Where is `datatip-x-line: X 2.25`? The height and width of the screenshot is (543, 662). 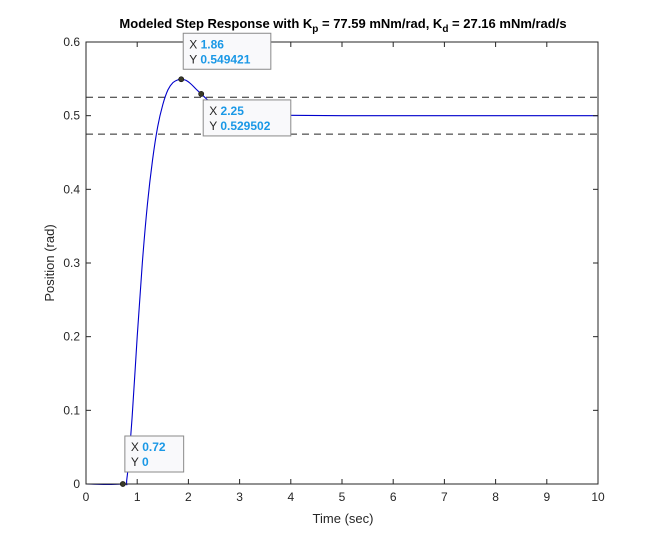
datatip-x-line: X 2.25 is located at coordinates (226, 111).